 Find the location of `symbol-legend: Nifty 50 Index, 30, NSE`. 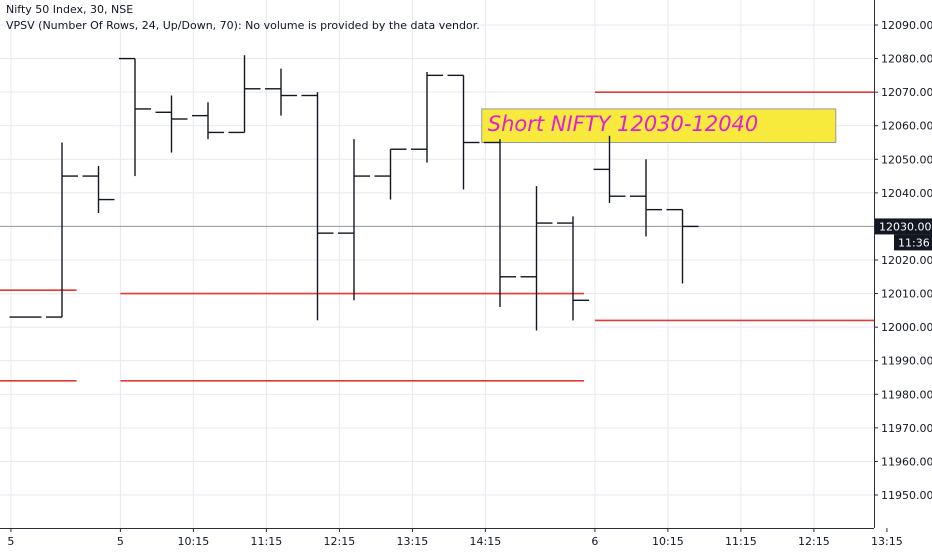

symbol-legend: Nifty 50 Index, 30, NSE is located at coordinates (70, 9).